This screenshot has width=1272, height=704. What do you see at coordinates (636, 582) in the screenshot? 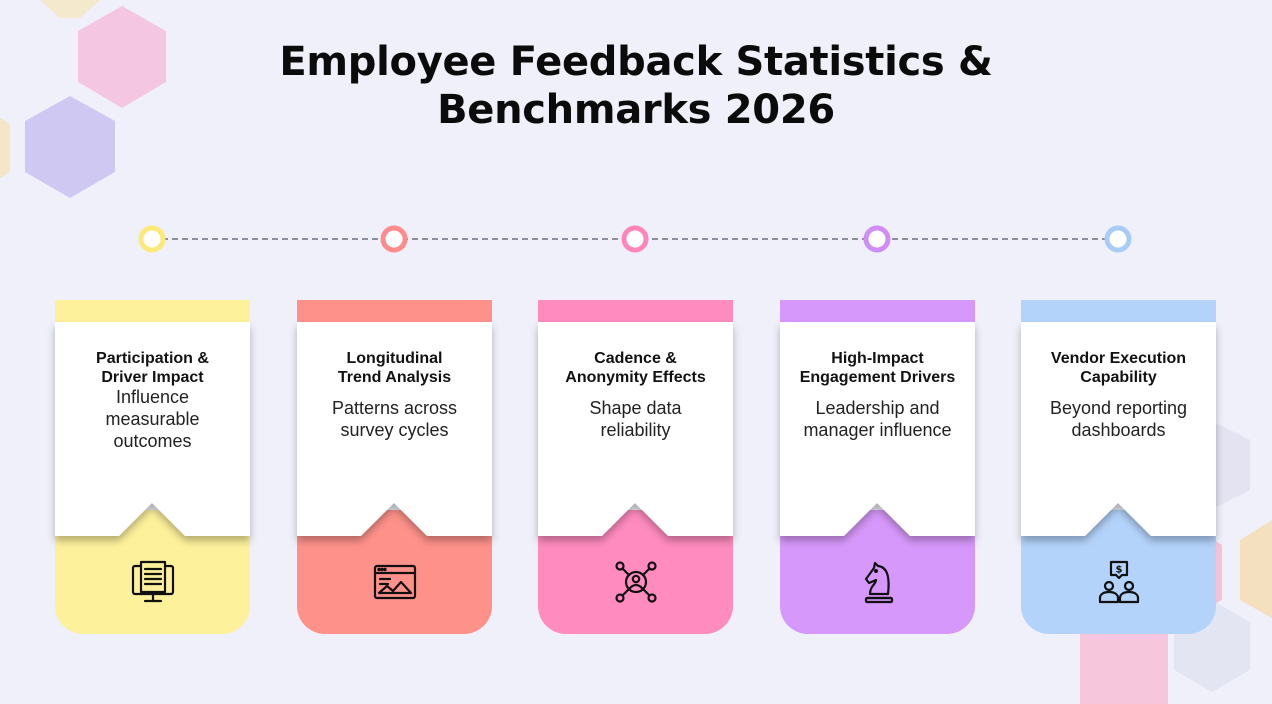
I see `network-user-icon` at bounding box center [636, 582].